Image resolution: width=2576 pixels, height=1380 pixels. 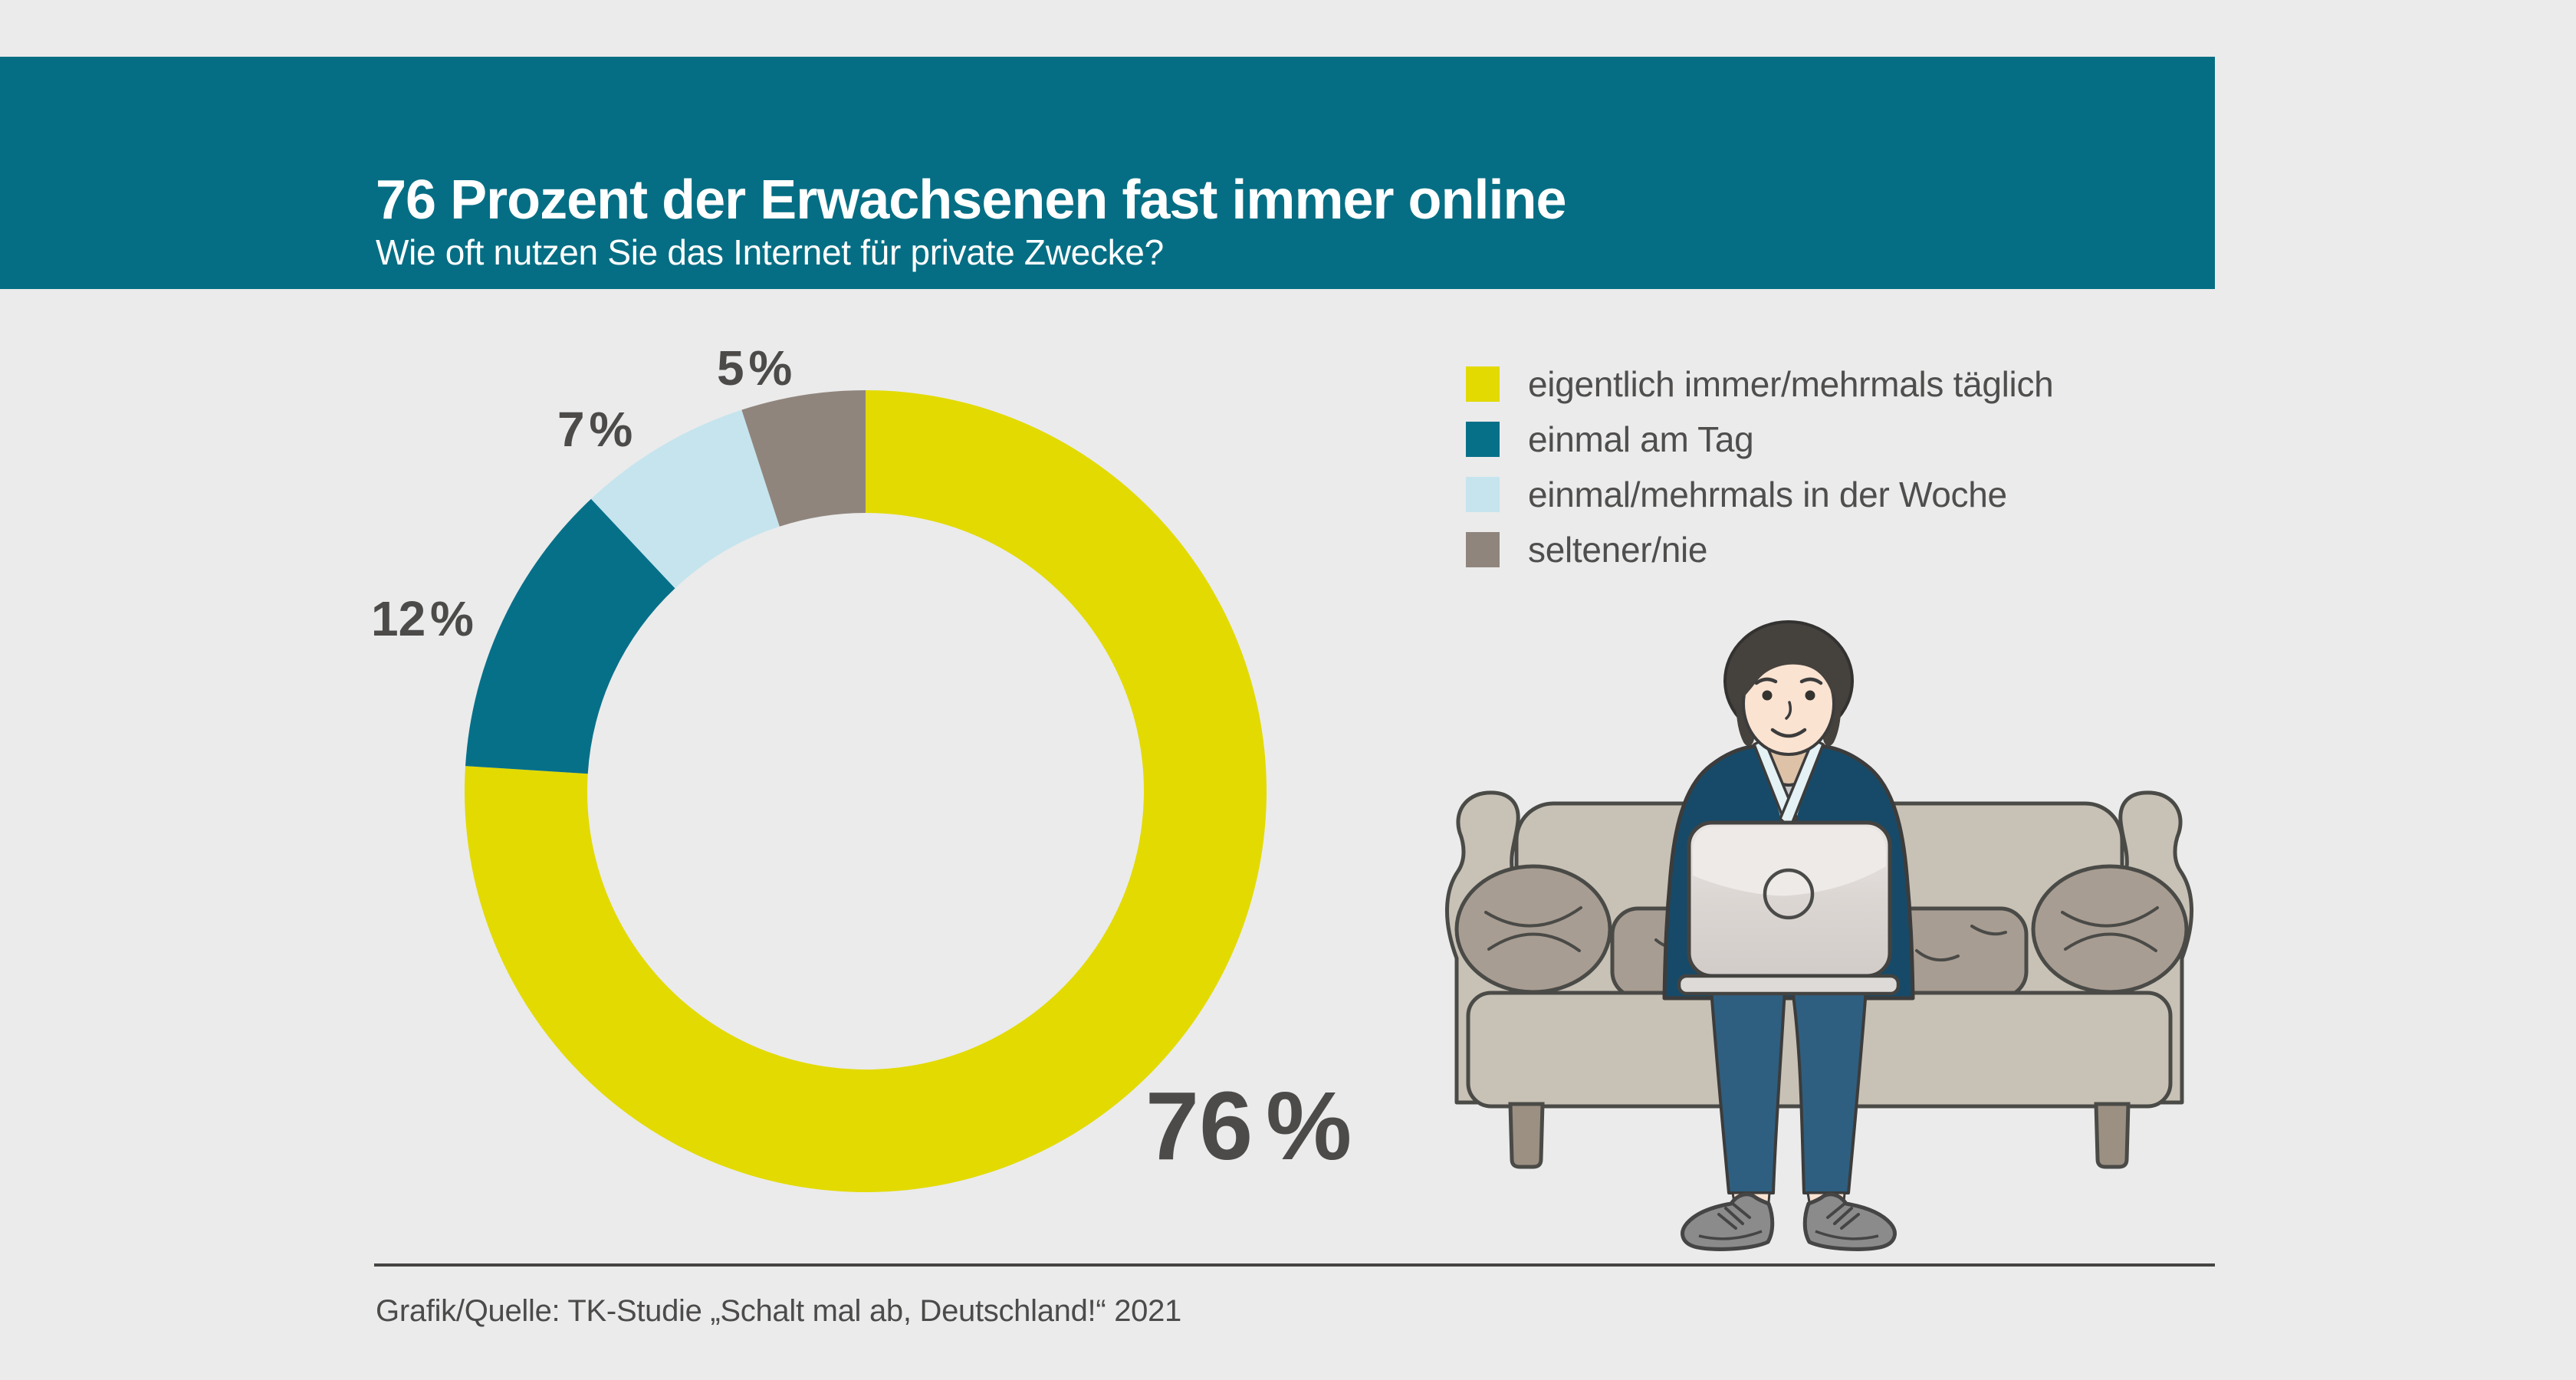 What do you see at coordinates (1789, 711) in the screenshot?
I see `person-nose` at bounding box center [1789, 711].